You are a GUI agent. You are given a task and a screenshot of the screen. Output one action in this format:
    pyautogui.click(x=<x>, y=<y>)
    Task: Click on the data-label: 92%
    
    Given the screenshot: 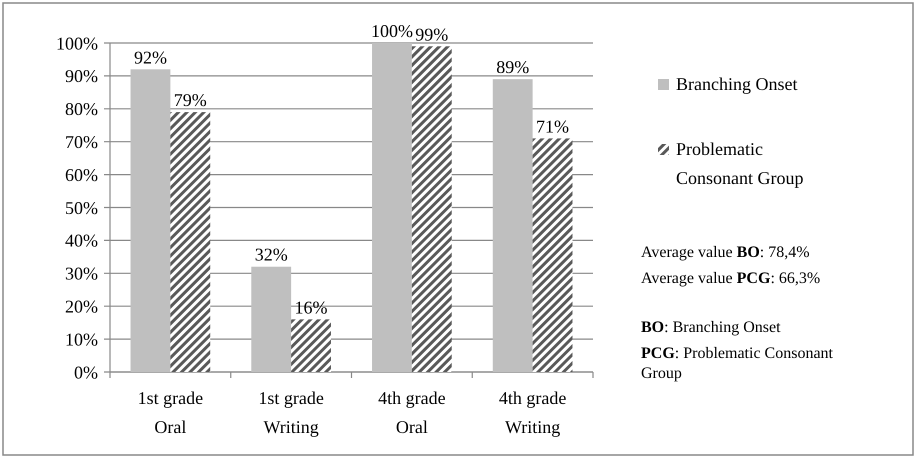 What is the action you would take?
    pyautogui.click(x=150, y=57)
    